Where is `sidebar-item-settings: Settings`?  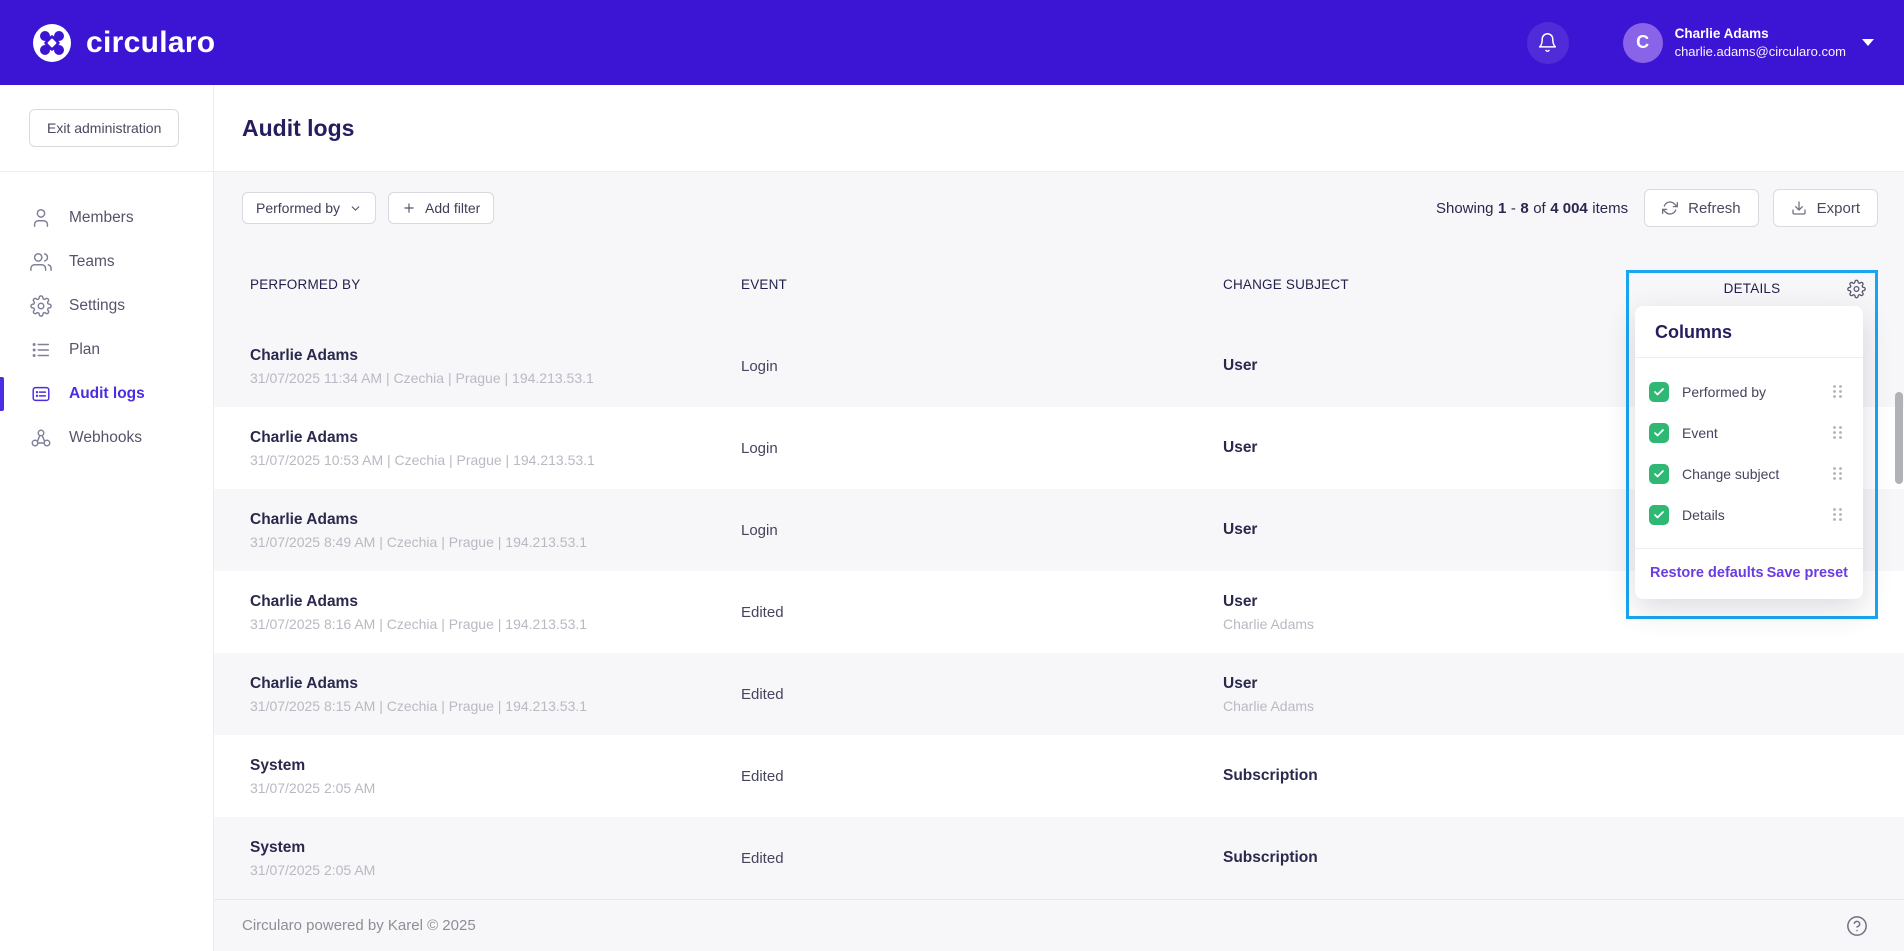 sidebar-item-settings: Settings is located at coordinates (106, 306).